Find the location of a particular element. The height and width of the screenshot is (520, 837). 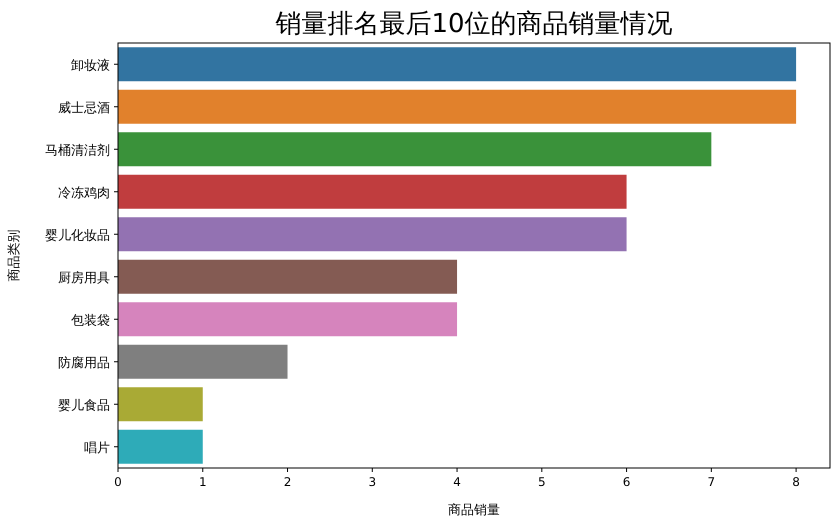

y-tick-label: 厨房用具 is located at coordinates (84, 278).